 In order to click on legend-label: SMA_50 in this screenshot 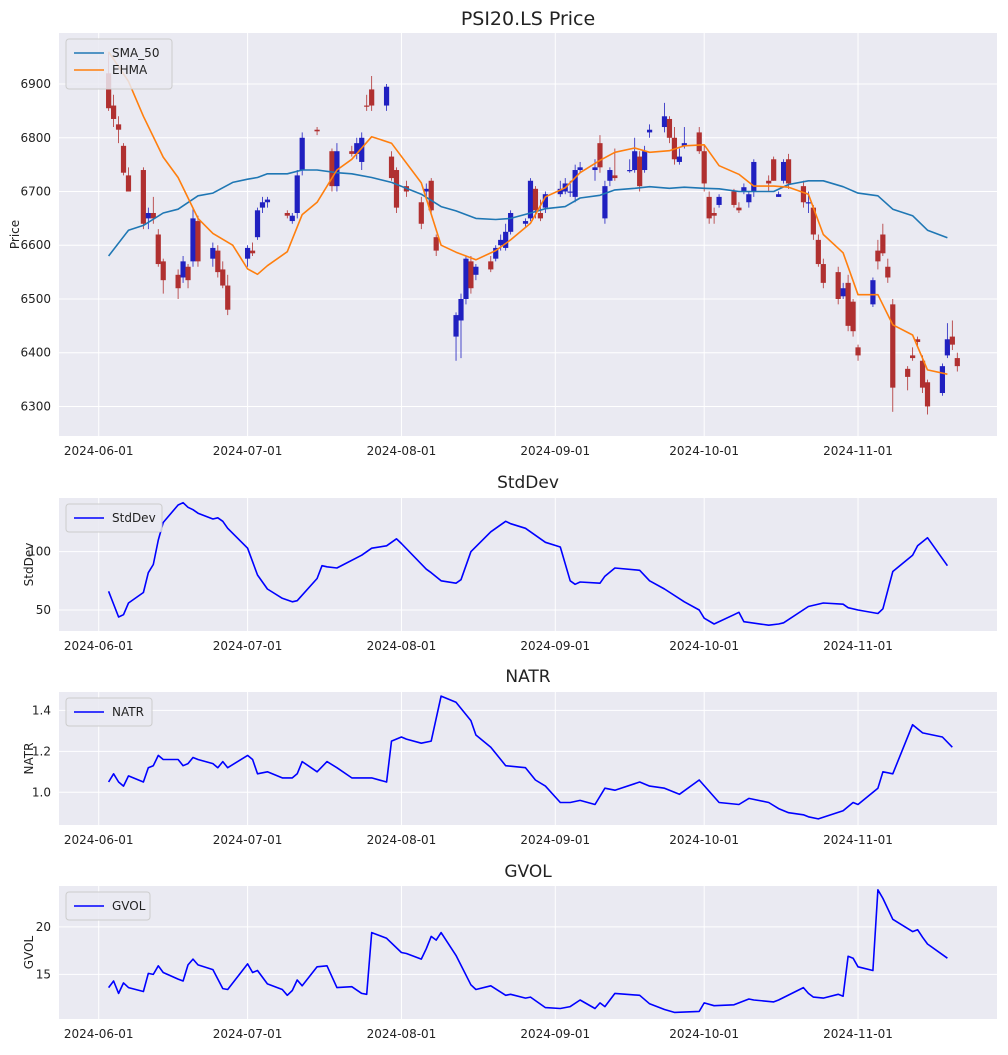, I will do `click(135, 53)`.